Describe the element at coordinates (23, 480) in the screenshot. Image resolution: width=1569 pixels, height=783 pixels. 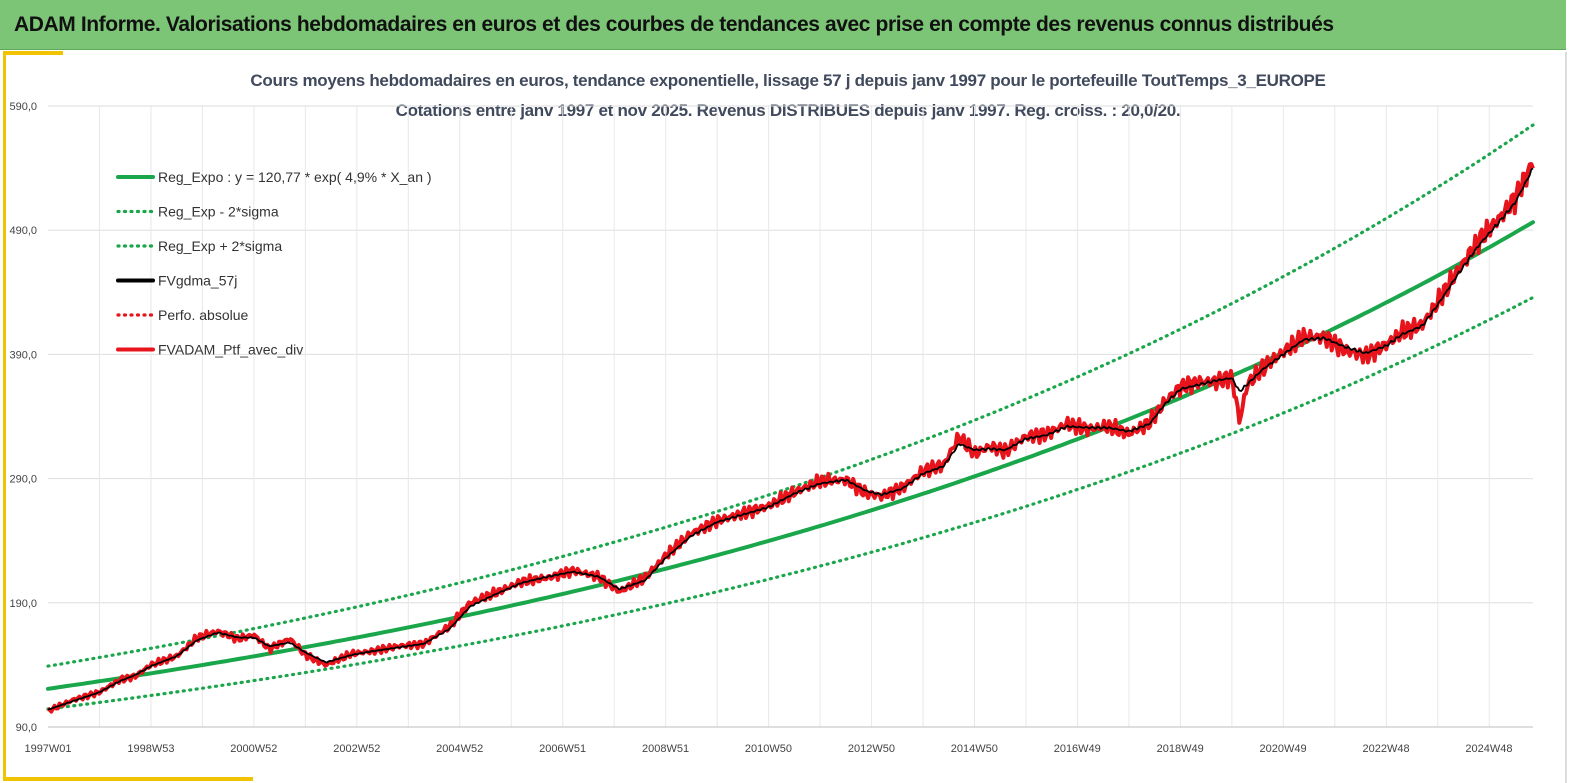
I see `y-tick-label: 290,0` at that location.